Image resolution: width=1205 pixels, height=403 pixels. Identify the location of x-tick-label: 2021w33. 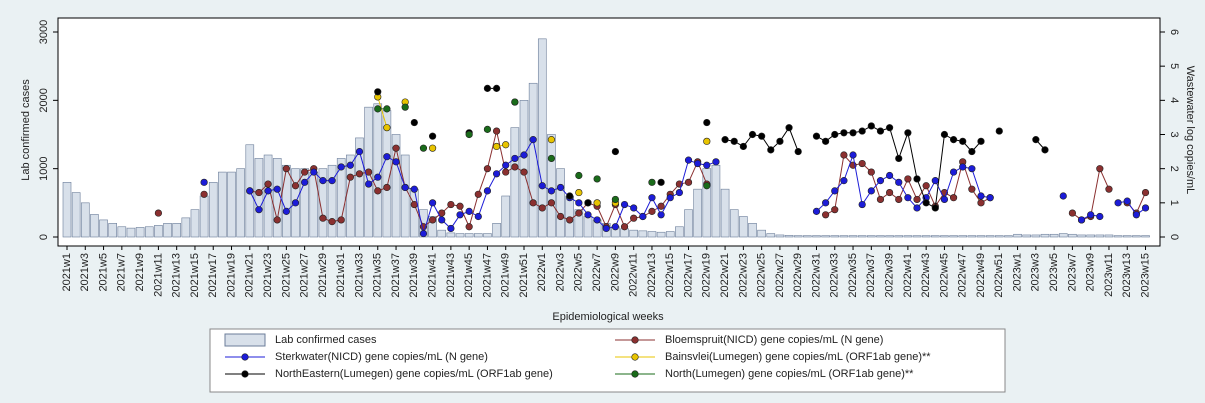
(359, 275).